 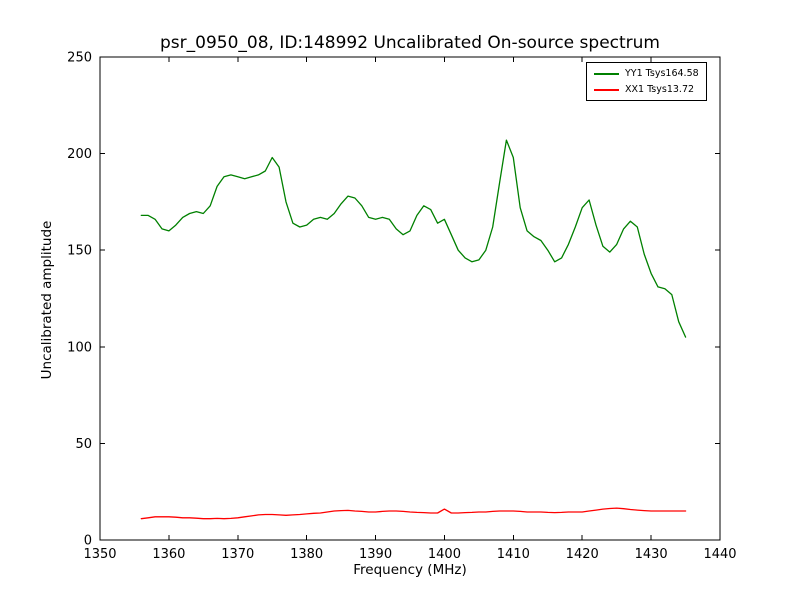 I want to click on y-axis-label: Uncalibrated amplitude, so click(x=47, y=300).